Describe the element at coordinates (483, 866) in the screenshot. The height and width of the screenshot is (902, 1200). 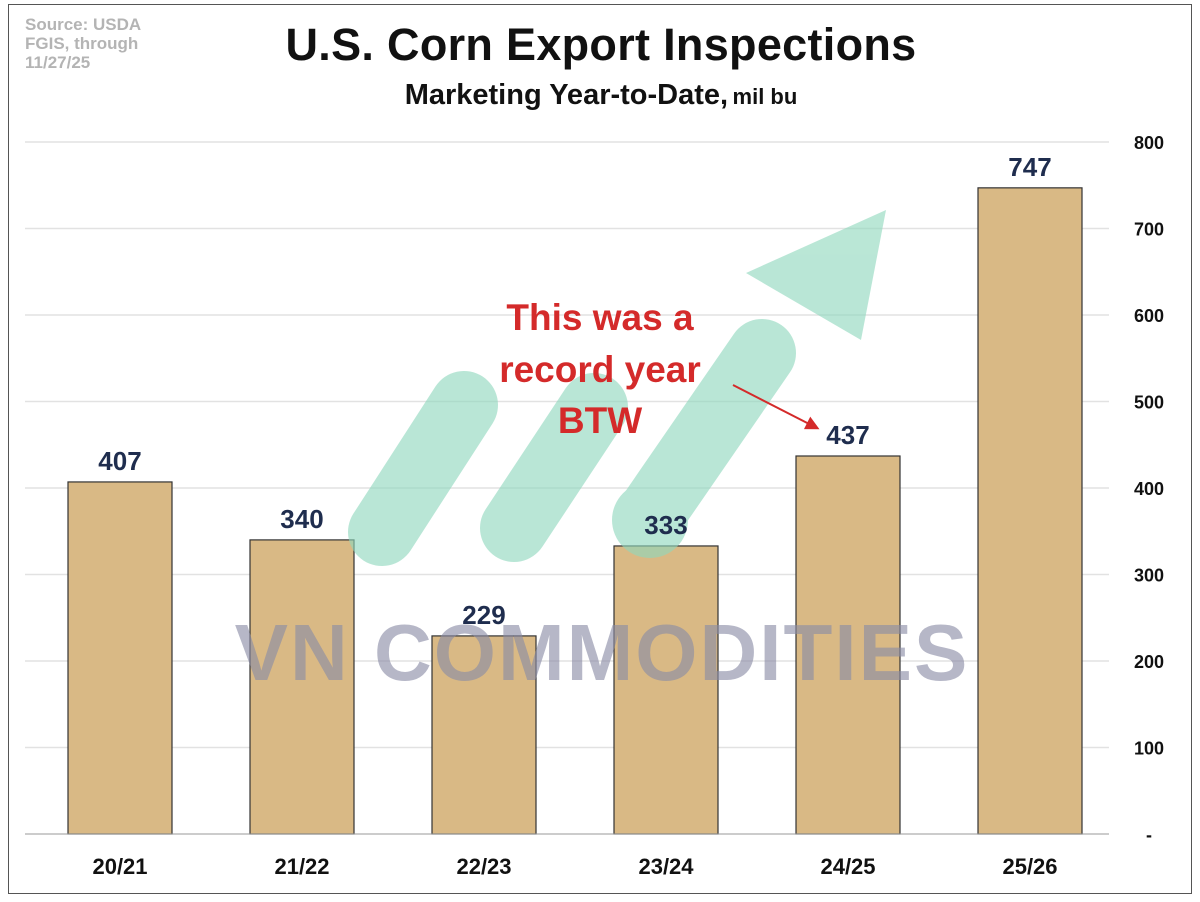
I see `x-tick-label: 22/23` at that location.